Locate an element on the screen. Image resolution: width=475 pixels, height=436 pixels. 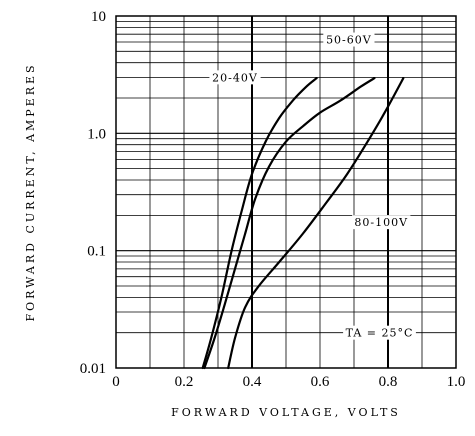
x-axis-title: FORWARD VOLTAGE, VOLTS is located at coordinates (286, 412).